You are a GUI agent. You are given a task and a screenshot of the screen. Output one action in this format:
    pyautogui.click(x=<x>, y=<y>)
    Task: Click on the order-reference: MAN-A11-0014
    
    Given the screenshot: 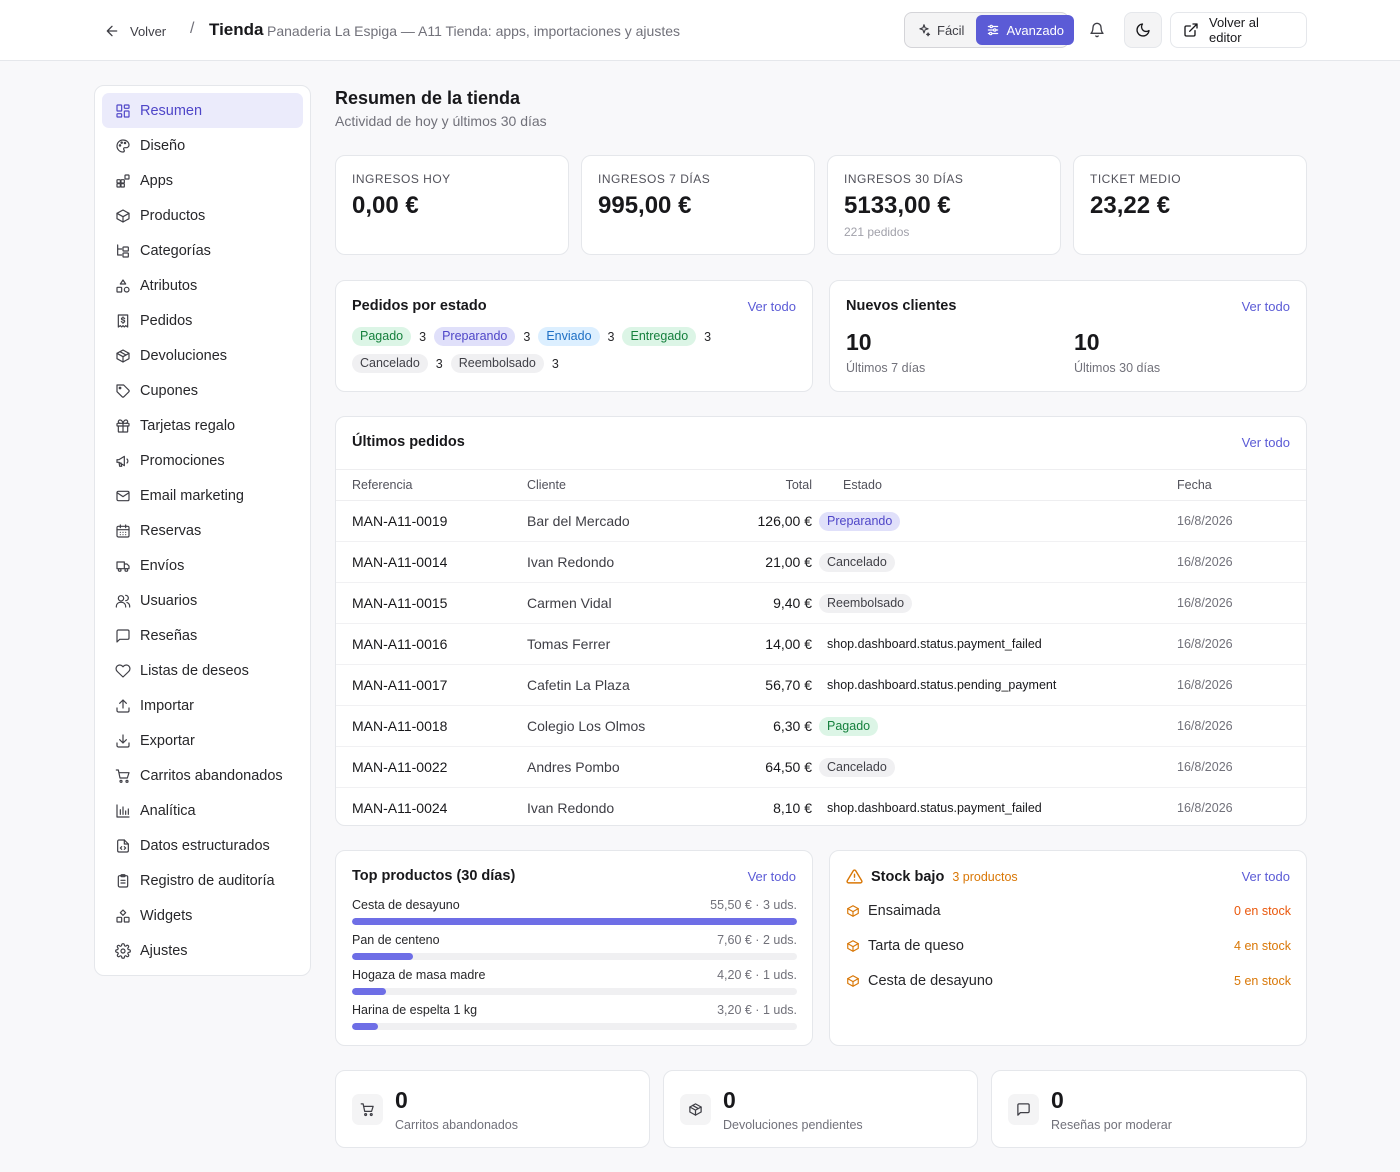 What is the action you would take?
    pyautogui.click(x=431, y=562)
    